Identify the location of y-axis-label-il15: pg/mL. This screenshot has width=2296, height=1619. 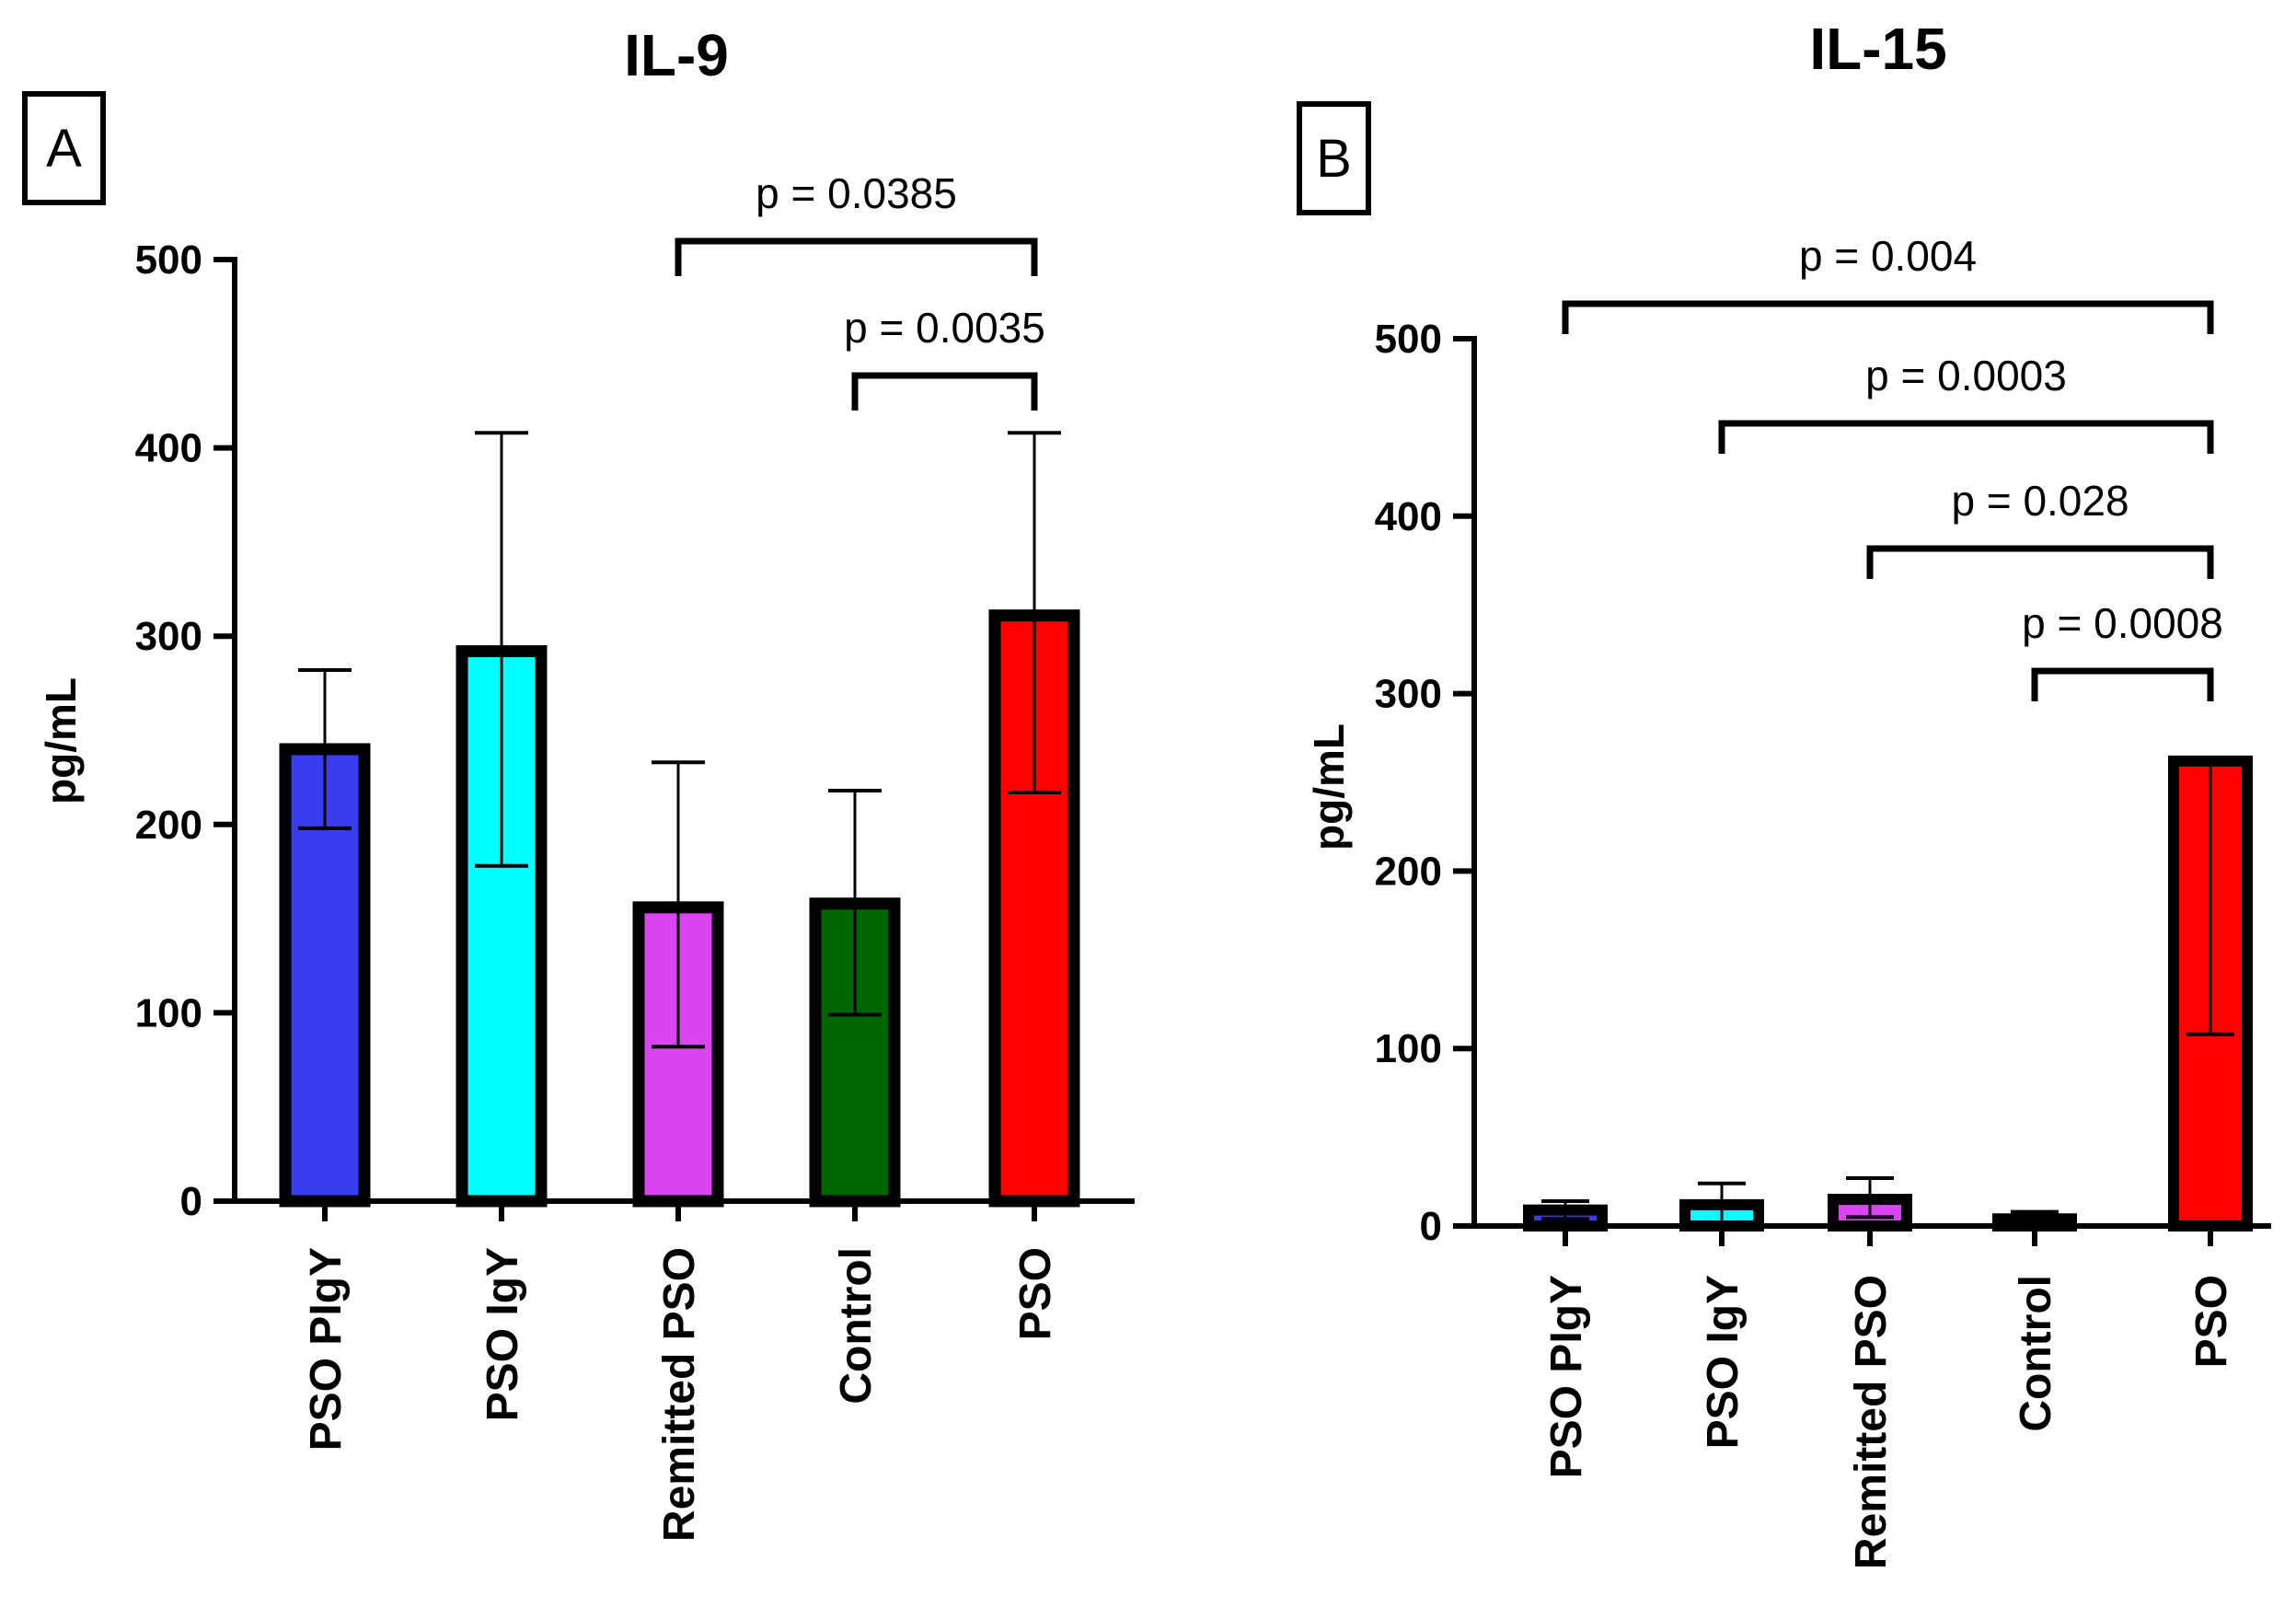
(1329, 786).